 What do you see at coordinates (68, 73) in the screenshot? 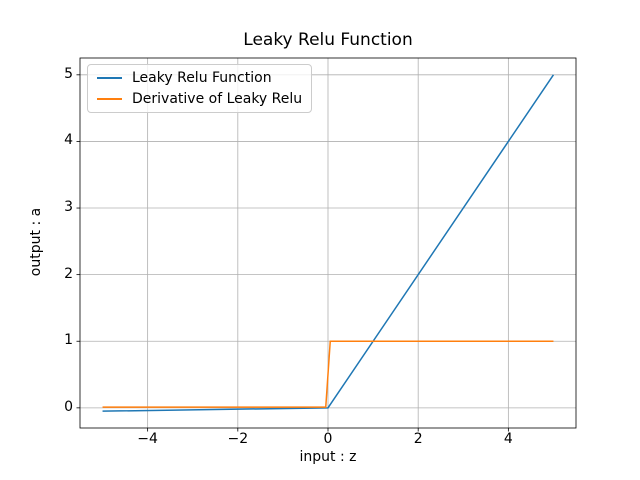
I see `y-tick-label: 5` at bounding box center [68, 73].